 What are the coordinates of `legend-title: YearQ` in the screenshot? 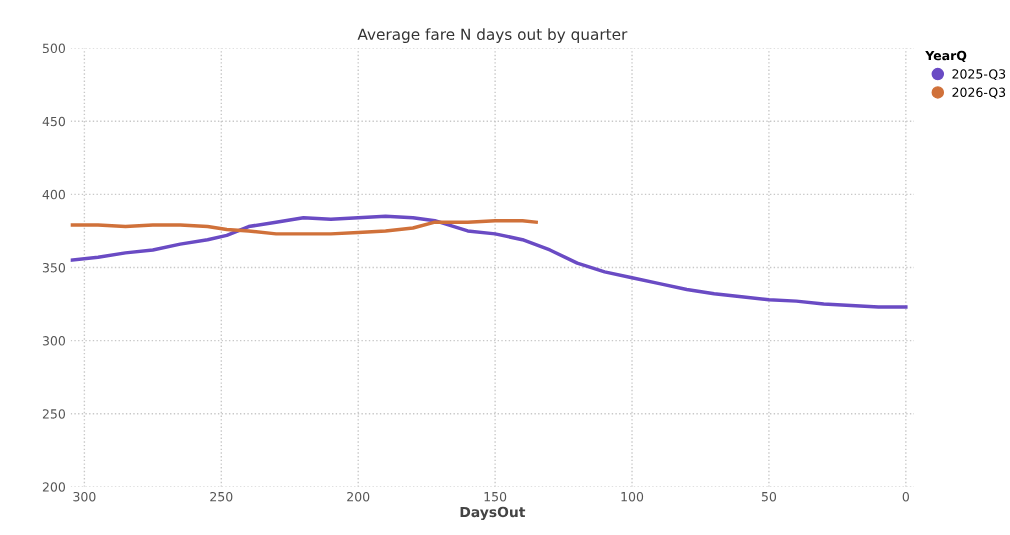 It's located at (946, 56).